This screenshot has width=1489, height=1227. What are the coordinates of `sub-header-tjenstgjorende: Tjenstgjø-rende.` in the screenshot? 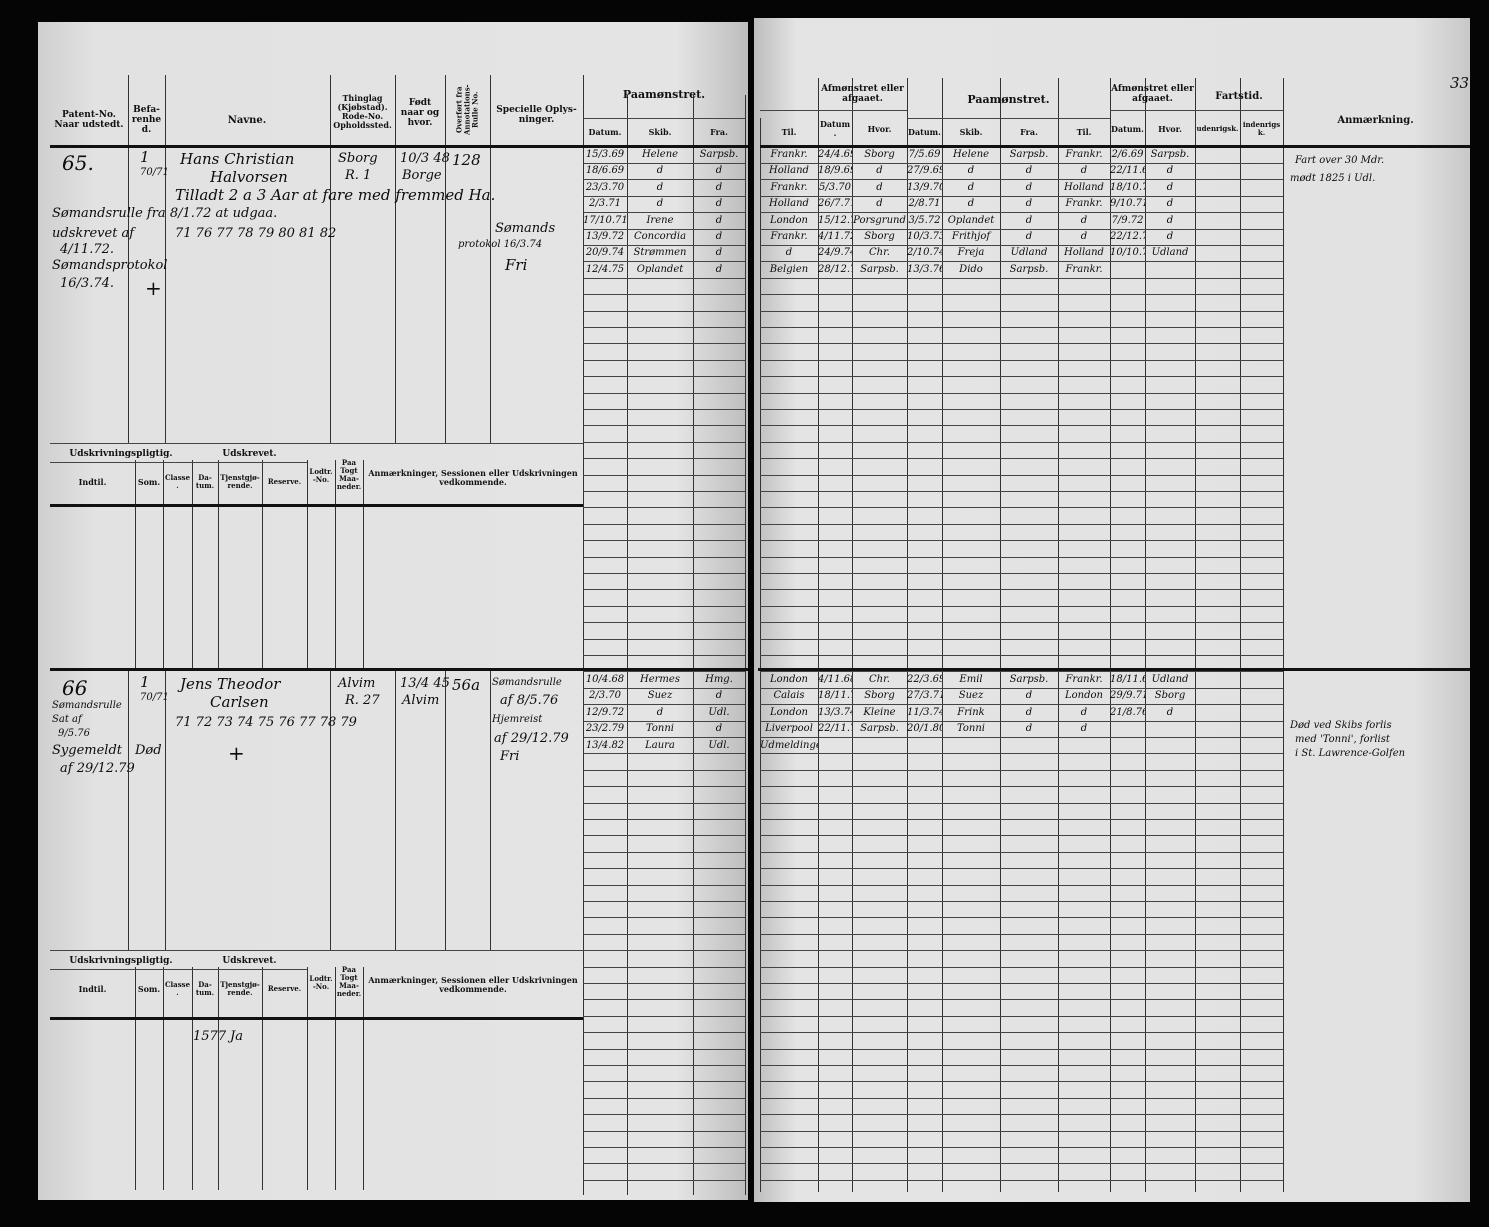 It's located at (240, 481).